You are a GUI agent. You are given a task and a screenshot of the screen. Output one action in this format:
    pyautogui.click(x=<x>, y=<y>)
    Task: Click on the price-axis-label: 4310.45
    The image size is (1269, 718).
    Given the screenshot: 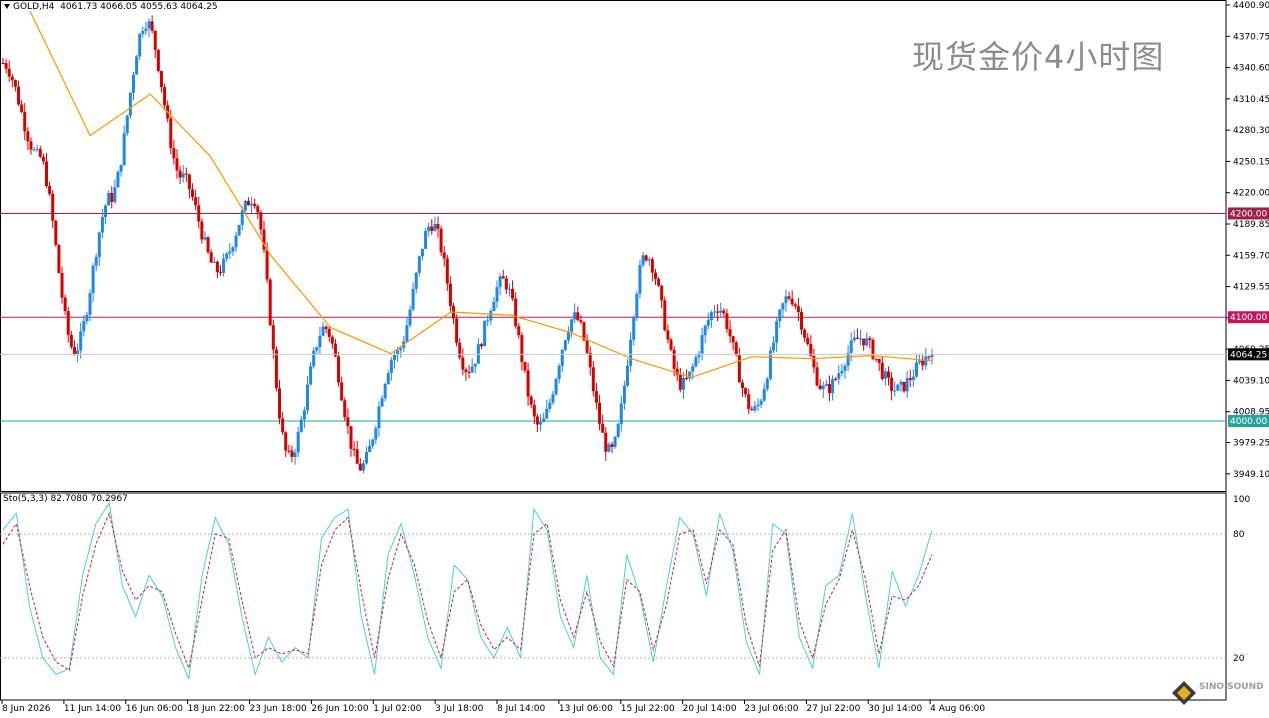 What is the action you would take?
    pyautogui.click(x=1251, y=100)
    